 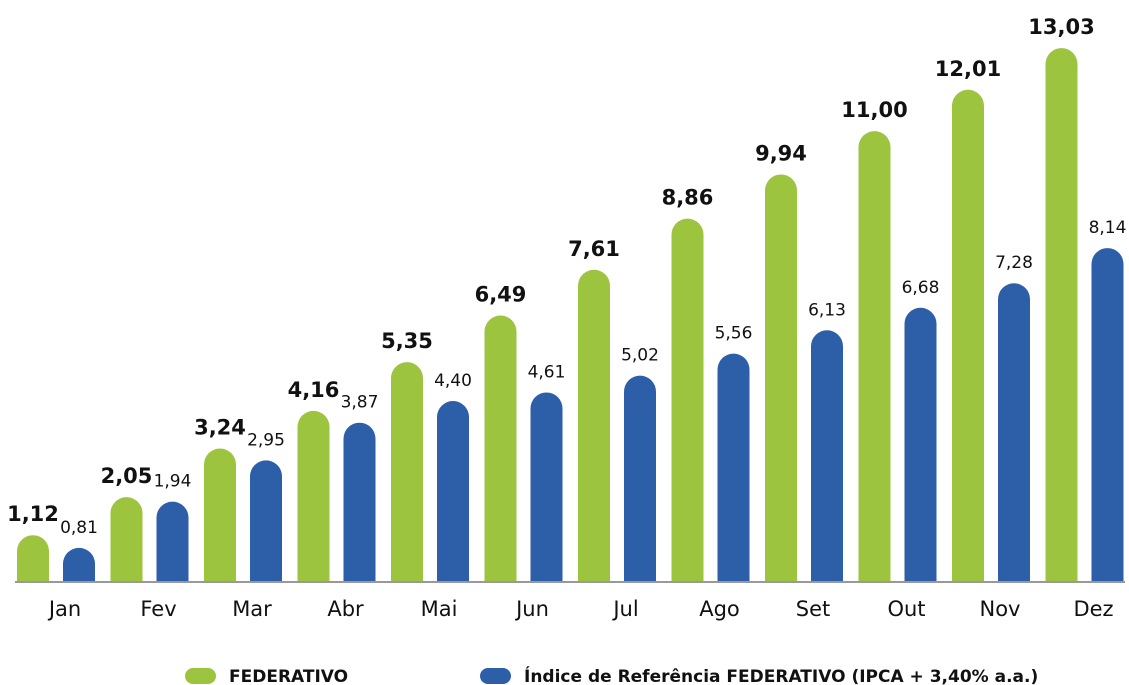 What do you see at coordinates (624, 609) in the screenshot?
I see `x-tick-label: Jul` at bounding box center [624, 609].